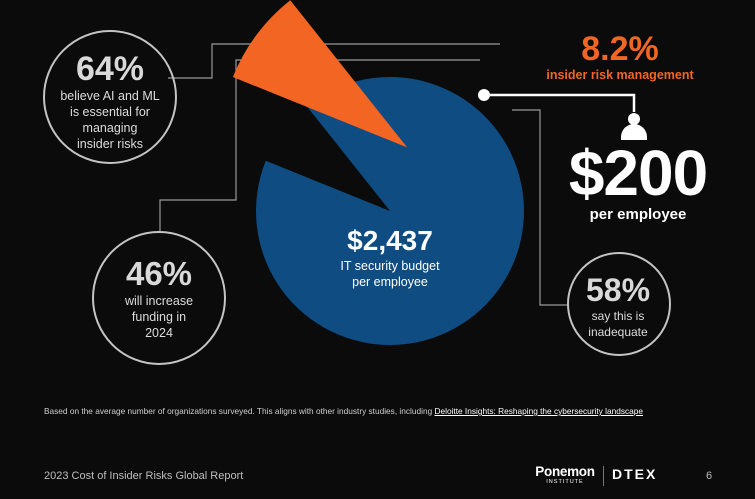 Image resolution: width=755 pixels, height=499 pixels. What do you see at coordinates (565, 482) in the screenshot?
I see `ponemon-logo-sub: INSTITUTE` at bounding box center [565, 482].